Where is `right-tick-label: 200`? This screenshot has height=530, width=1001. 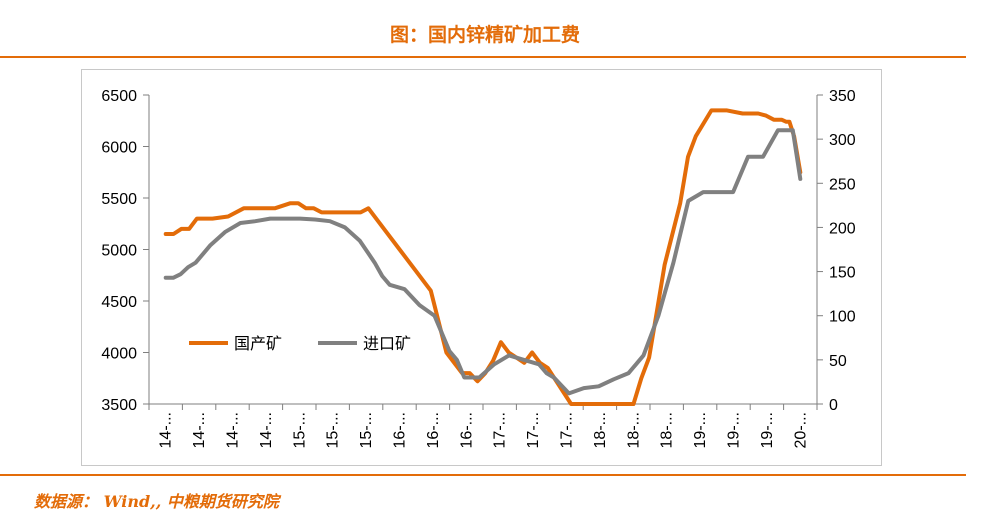 right-tick-label: 200 is located at coordinates (842, 228).